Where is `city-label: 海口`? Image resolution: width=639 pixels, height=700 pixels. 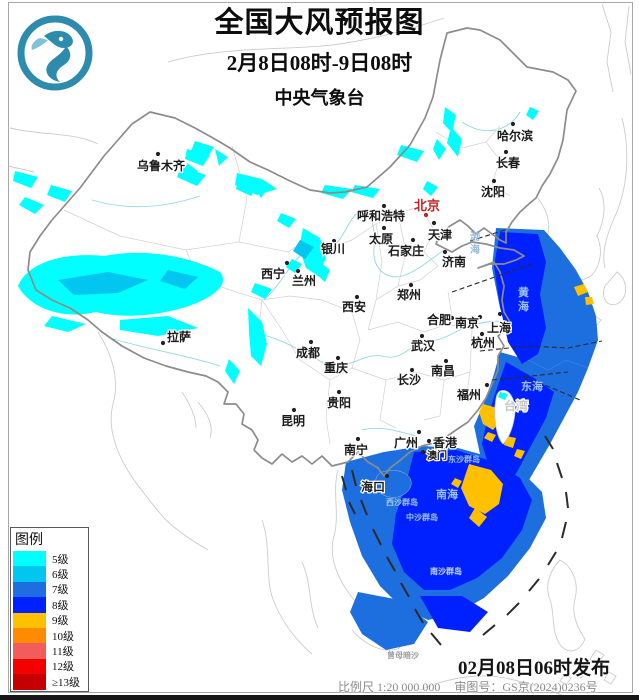 city-label: 海口 is located at coordinates (373, 486).